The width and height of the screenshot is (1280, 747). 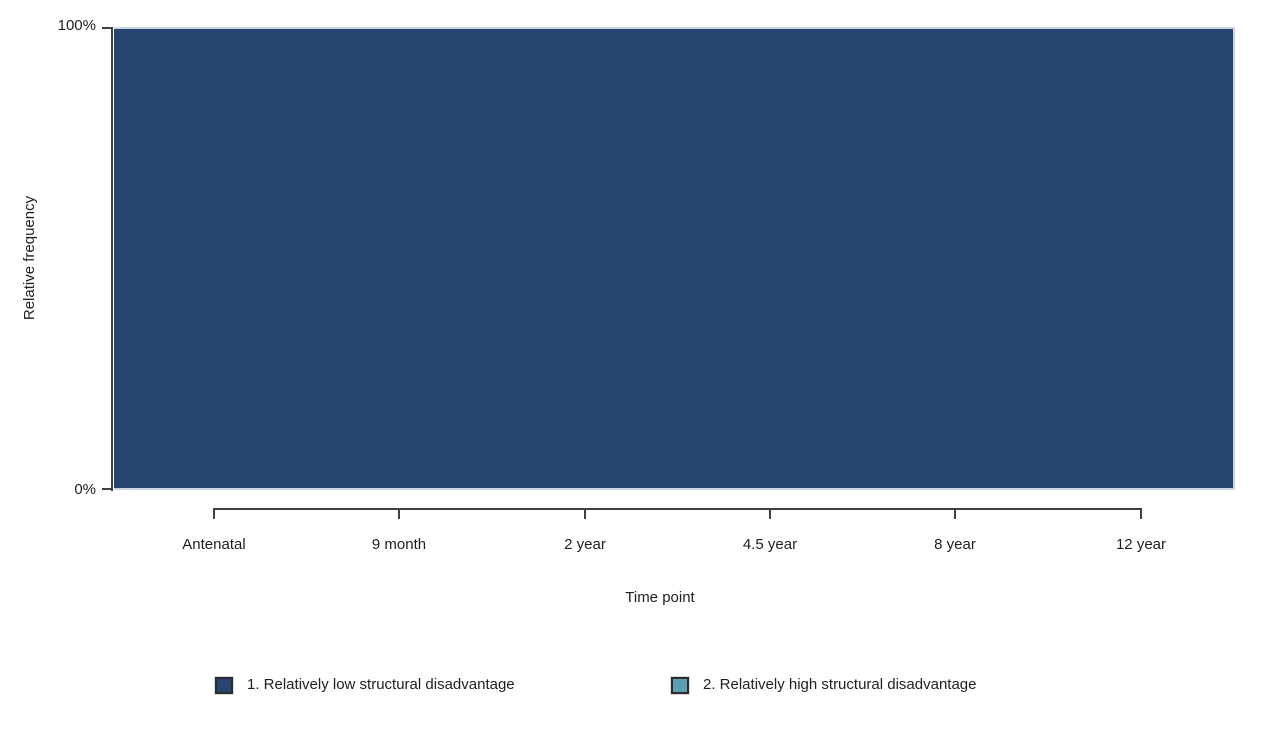 What do you see at coordinates (770, 514) in the screenshot?
I see `x-axis-tick-45year` at bounding box center [770, 514].